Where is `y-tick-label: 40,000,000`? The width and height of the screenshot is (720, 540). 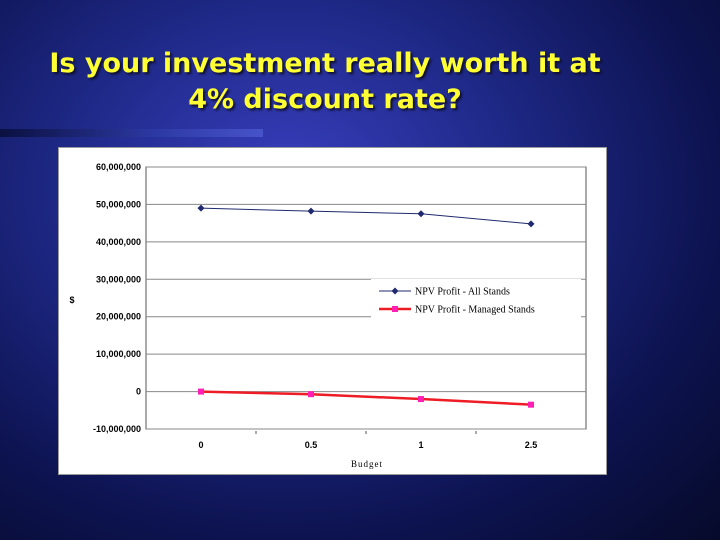
y-tick-label: 40,000,000 is located at coordinates (118, 242).